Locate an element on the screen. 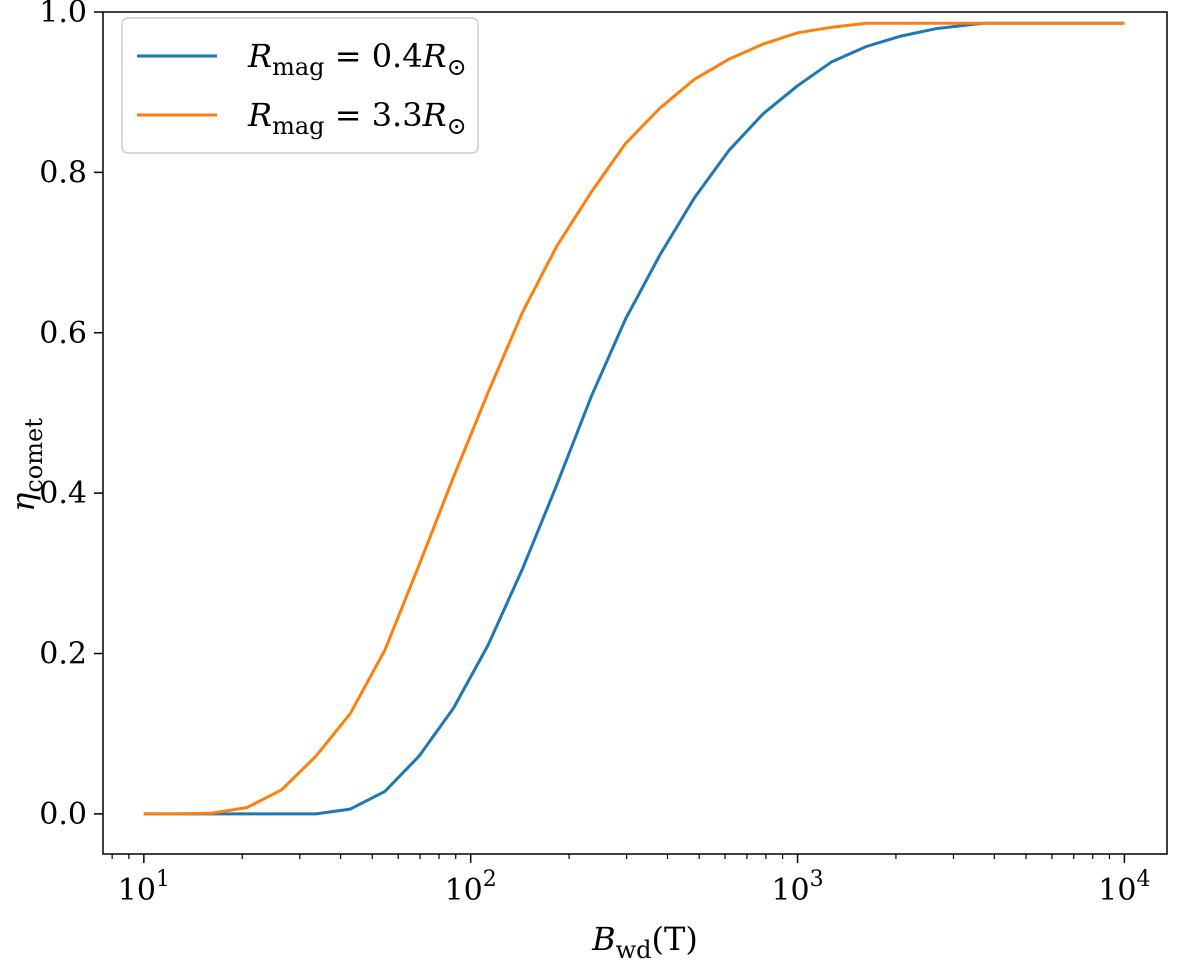  legend-entry-1-sun: ⊙ is located at coordinates (457, 126).